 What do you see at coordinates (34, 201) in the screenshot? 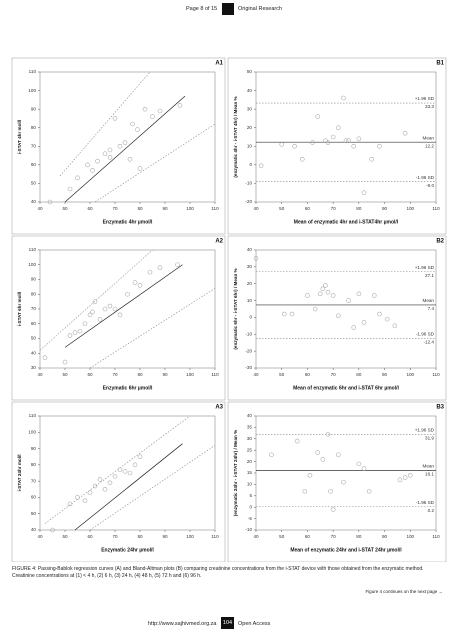
I see `y-tick-label: 40` at bounding box center [34, 201].